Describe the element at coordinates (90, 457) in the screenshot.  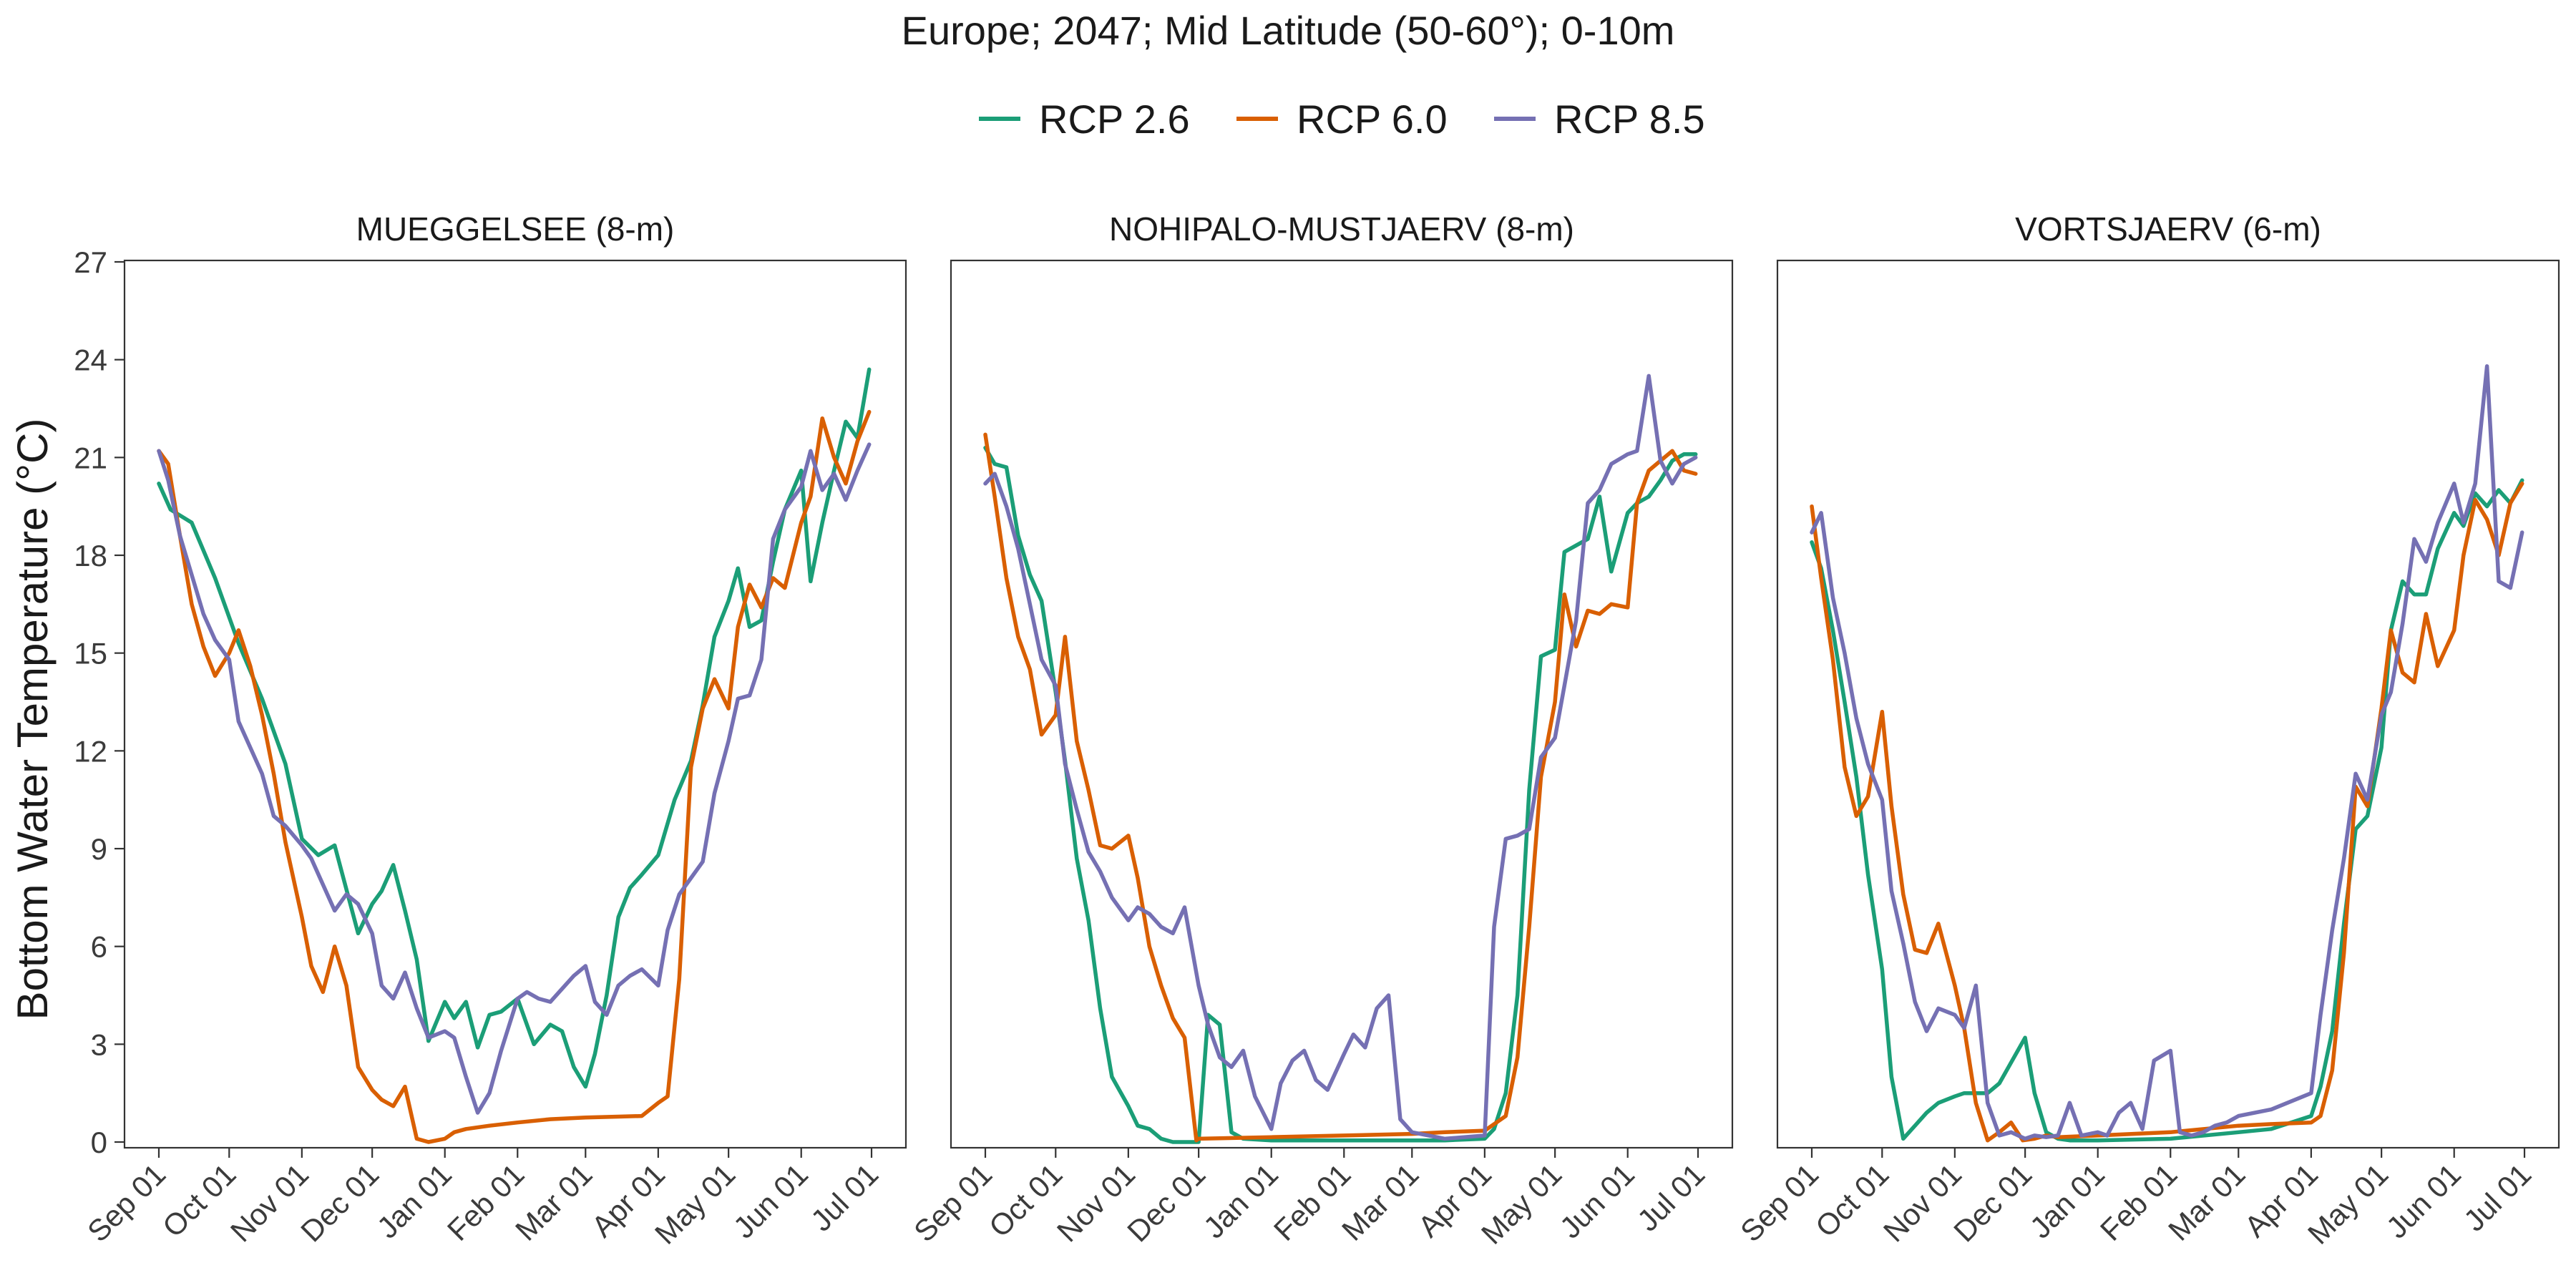
I see `y-tick-label: 21` at that location.